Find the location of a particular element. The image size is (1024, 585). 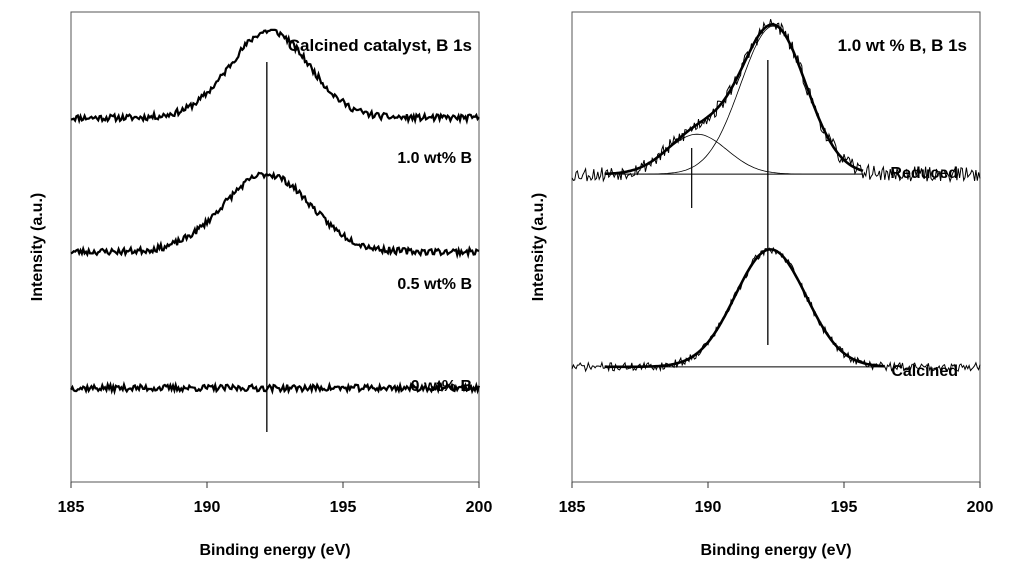

left-series-label-1: 1.0 wt% B is located at coordinates (434, 158).